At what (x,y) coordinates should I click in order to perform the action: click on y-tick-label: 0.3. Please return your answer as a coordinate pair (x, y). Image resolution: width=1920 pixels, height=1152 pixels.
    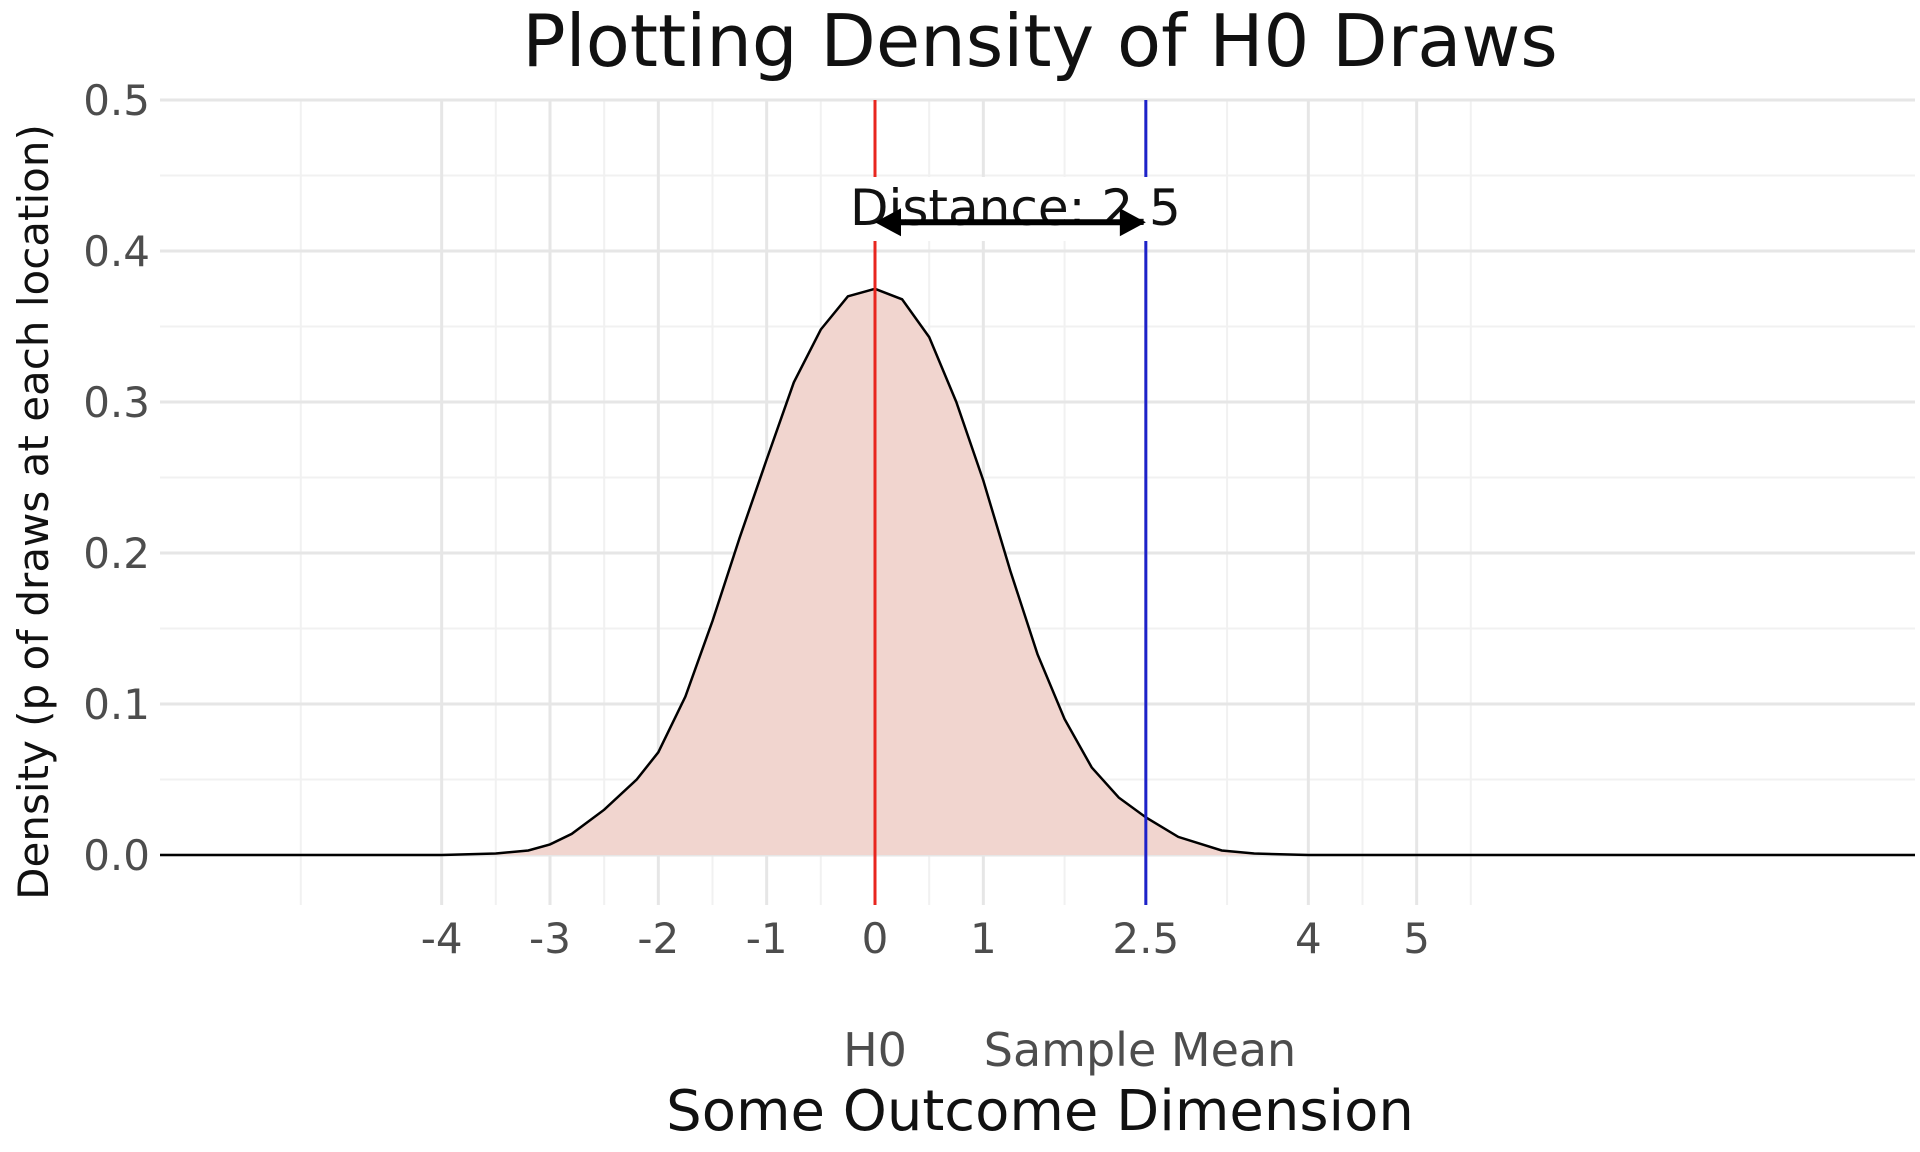
    Looking at the image, I should click on (116, 402).